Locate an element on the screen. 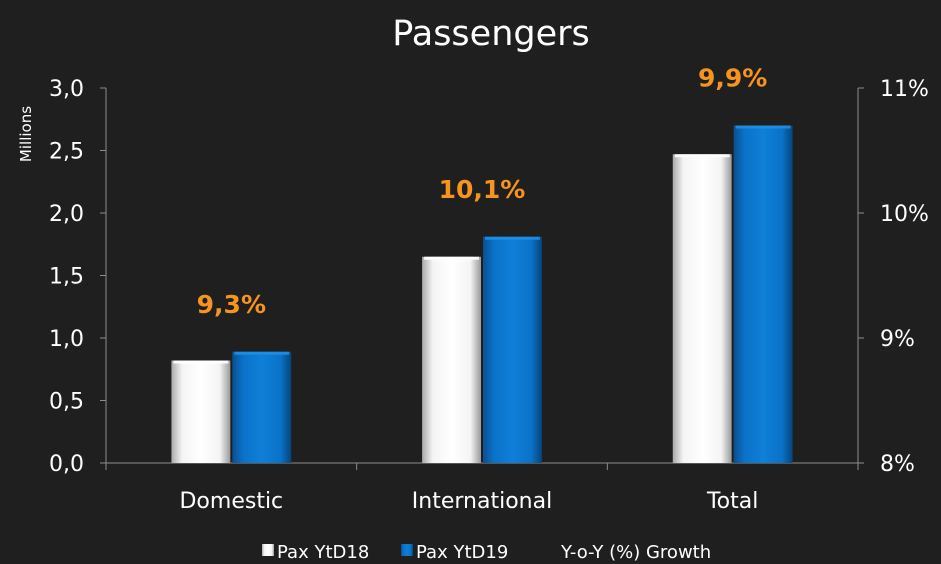 The height and width of the screenshot is (564, 941). legend-label-pax-ytd19: Pax YtD19 is located at coordinates (462, 552).